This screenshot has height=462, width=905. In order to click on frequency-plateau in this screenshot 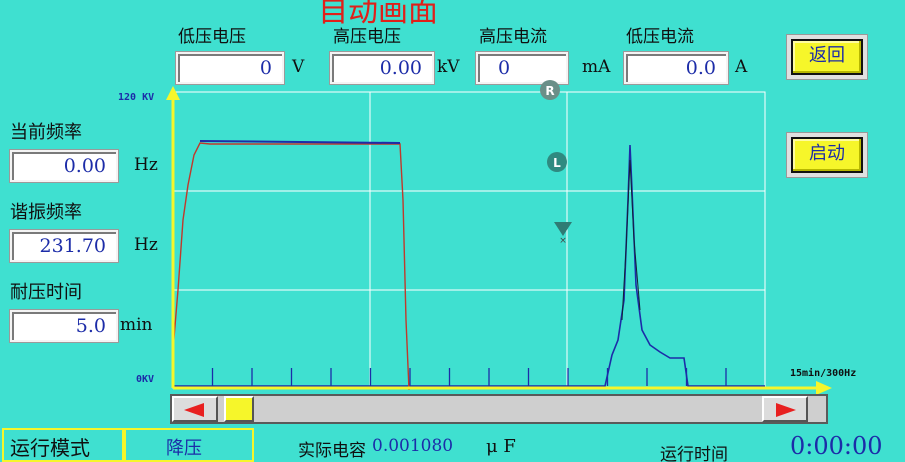, I will do `click(300, 142)`.